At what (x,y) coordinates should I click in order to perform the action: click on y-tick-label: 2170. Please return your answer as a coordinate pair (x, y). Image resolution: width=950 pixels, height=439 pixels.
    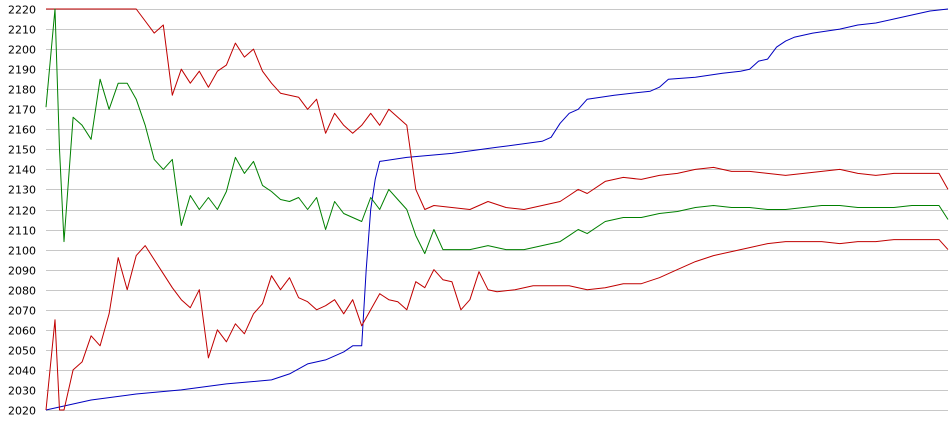
    Looking at the image, I should click on (22, 110).